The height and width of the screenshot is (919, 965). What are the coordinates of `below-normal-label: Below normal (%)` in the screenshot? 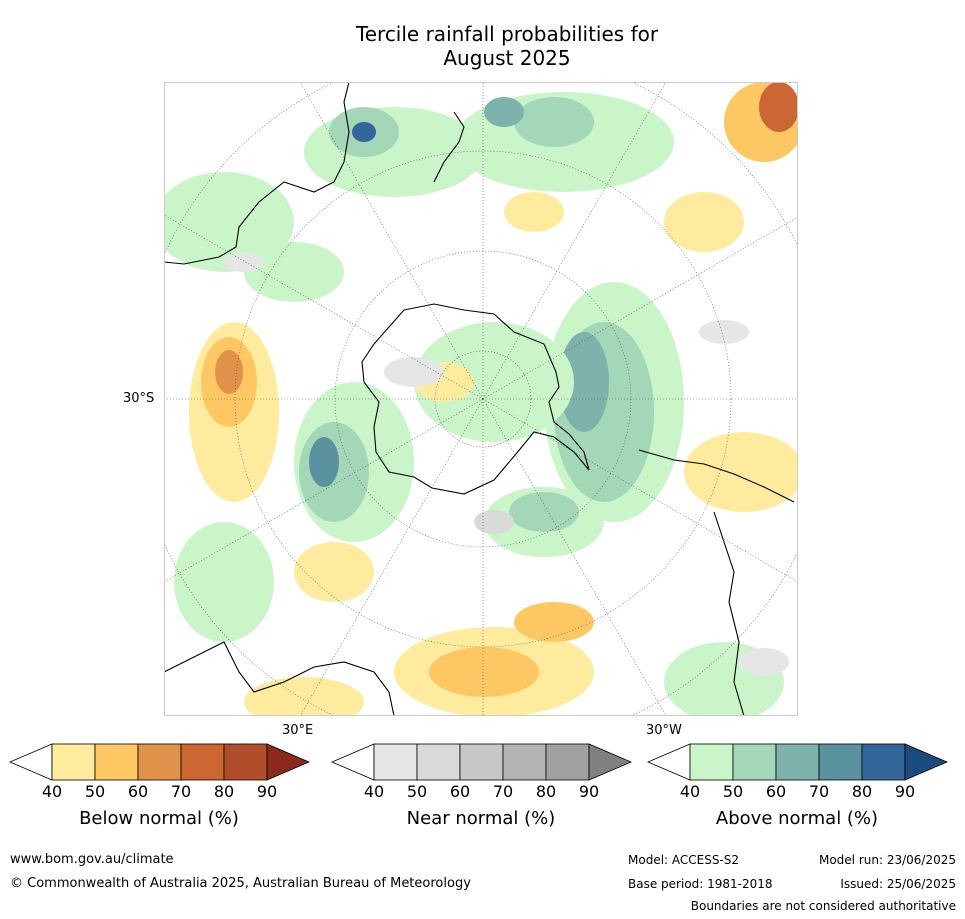 It's located at (159, 818).